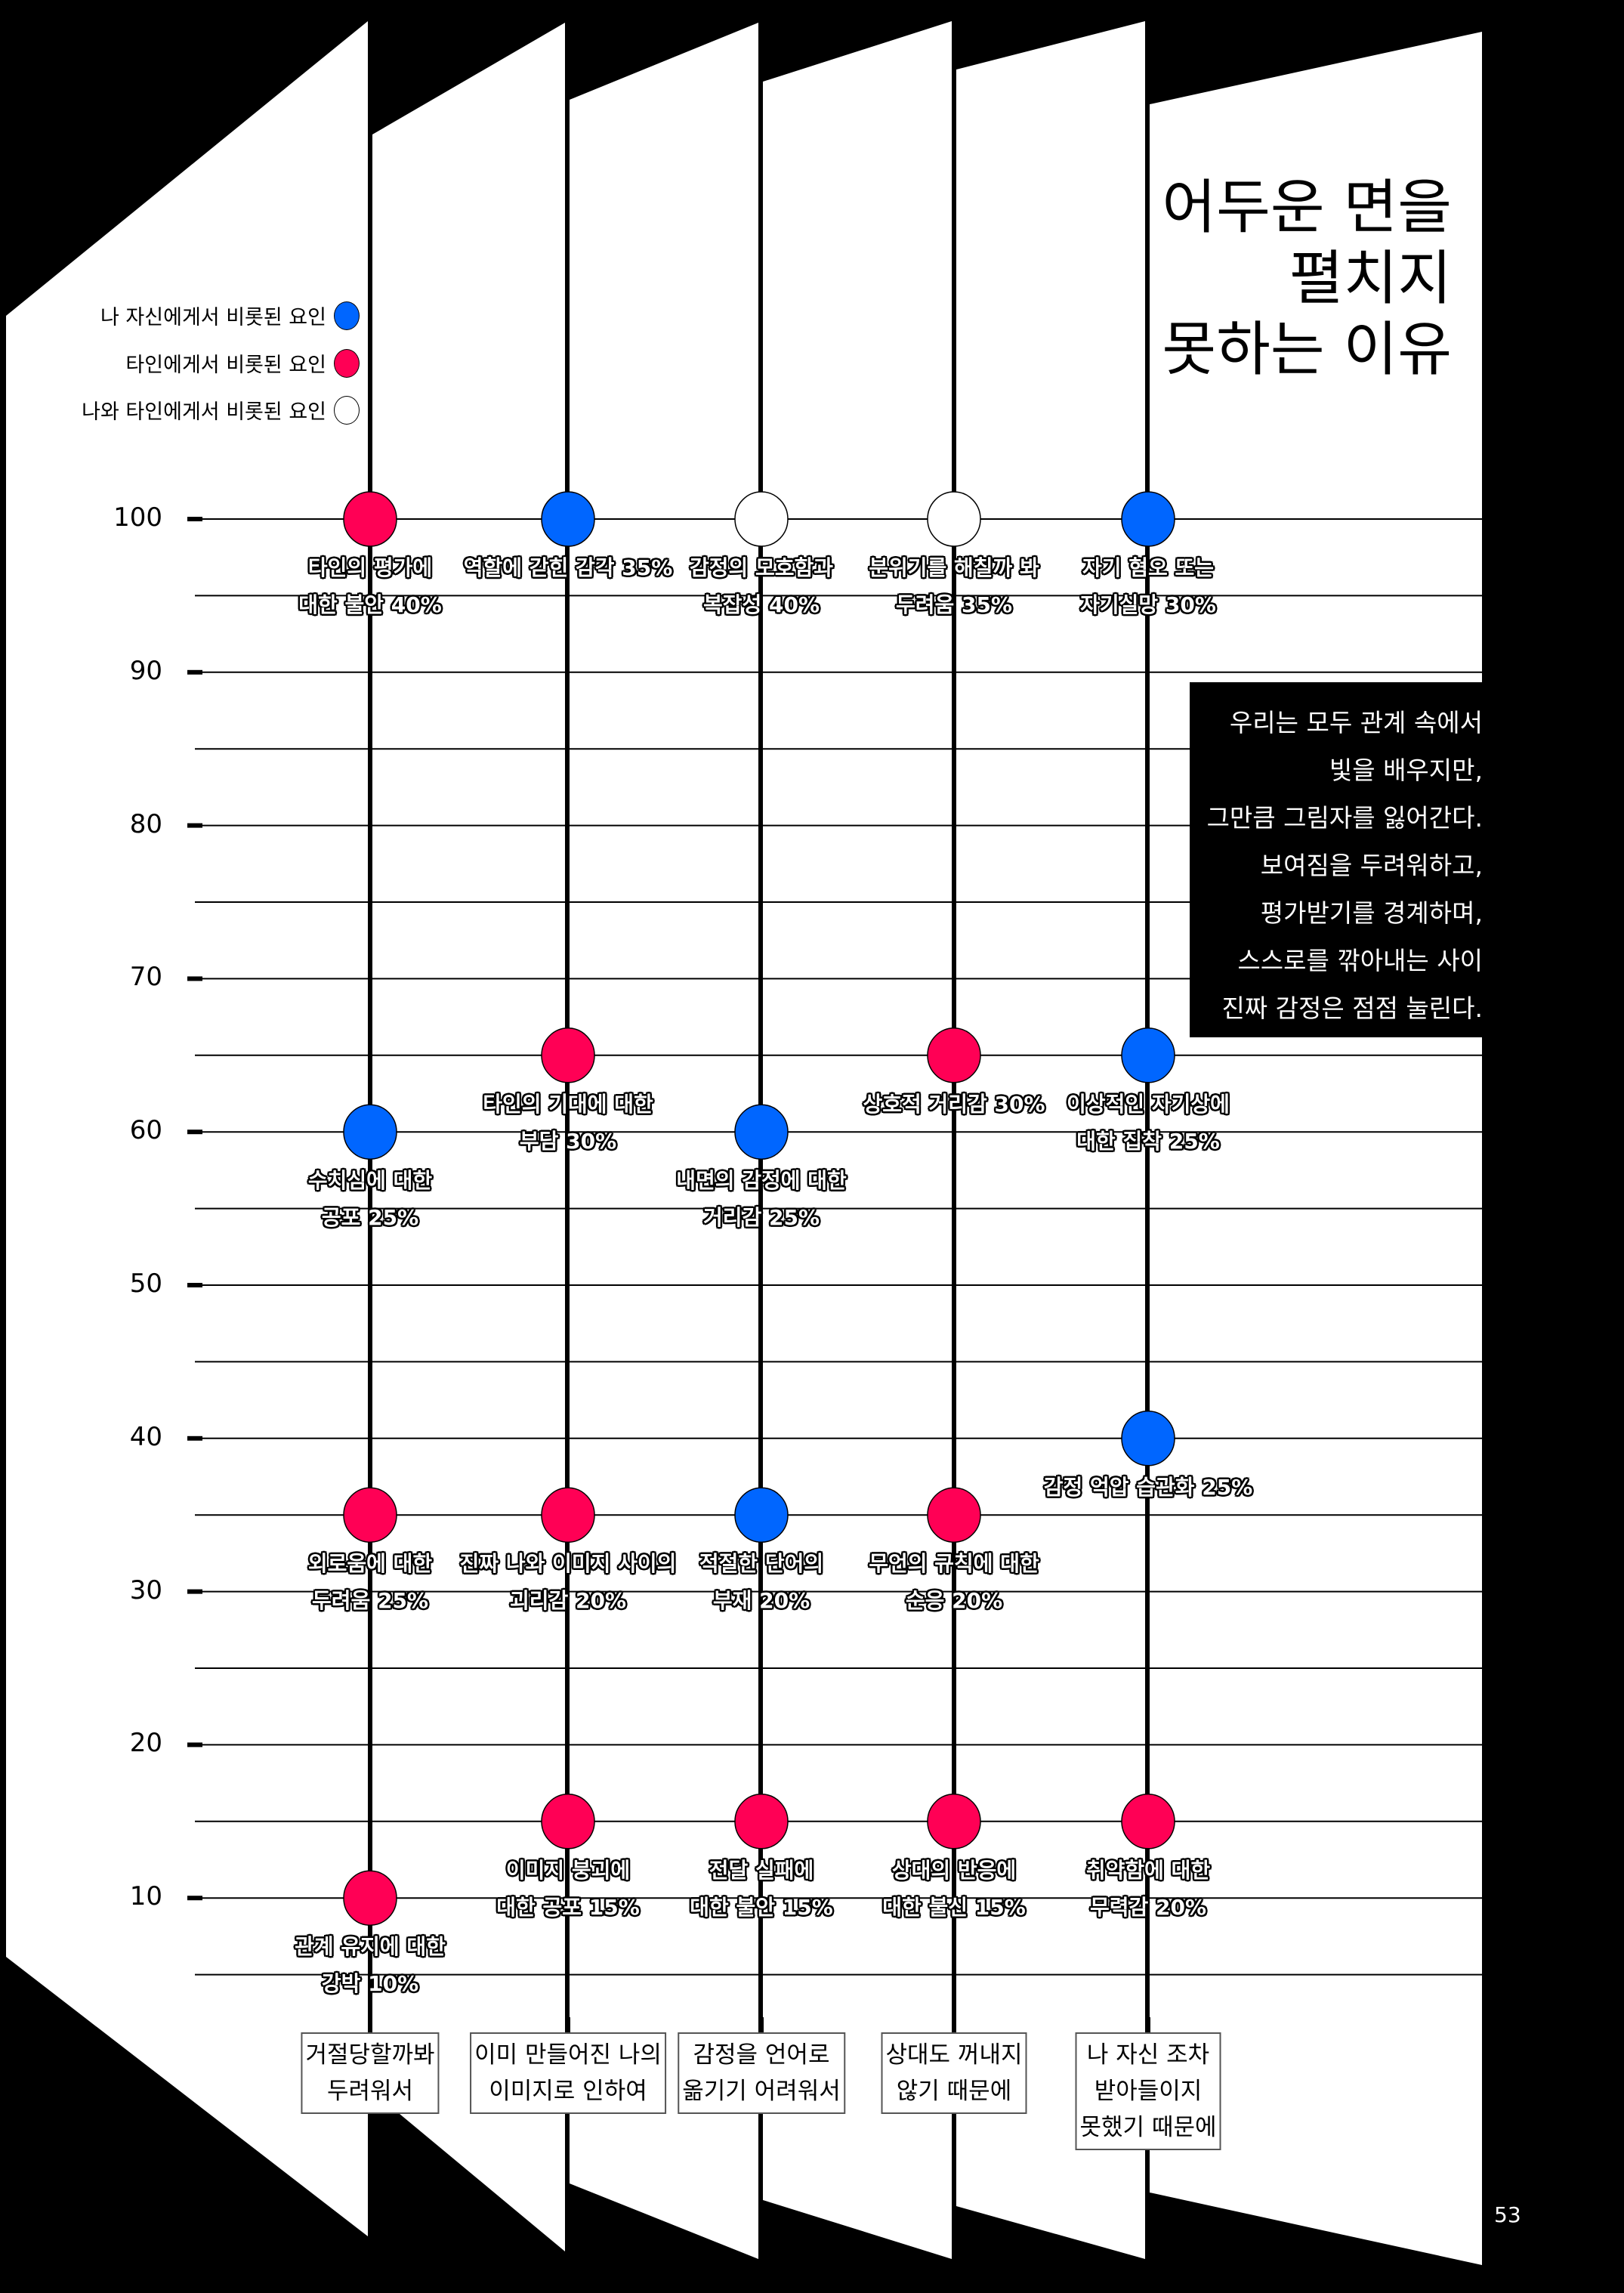 This screenshot has width=1624, height=2293. What do you see at coordinates (762, 1870) in the screenshot?
I see `point-label-line: 전달 실패에` at bounding box center [762, 1870].